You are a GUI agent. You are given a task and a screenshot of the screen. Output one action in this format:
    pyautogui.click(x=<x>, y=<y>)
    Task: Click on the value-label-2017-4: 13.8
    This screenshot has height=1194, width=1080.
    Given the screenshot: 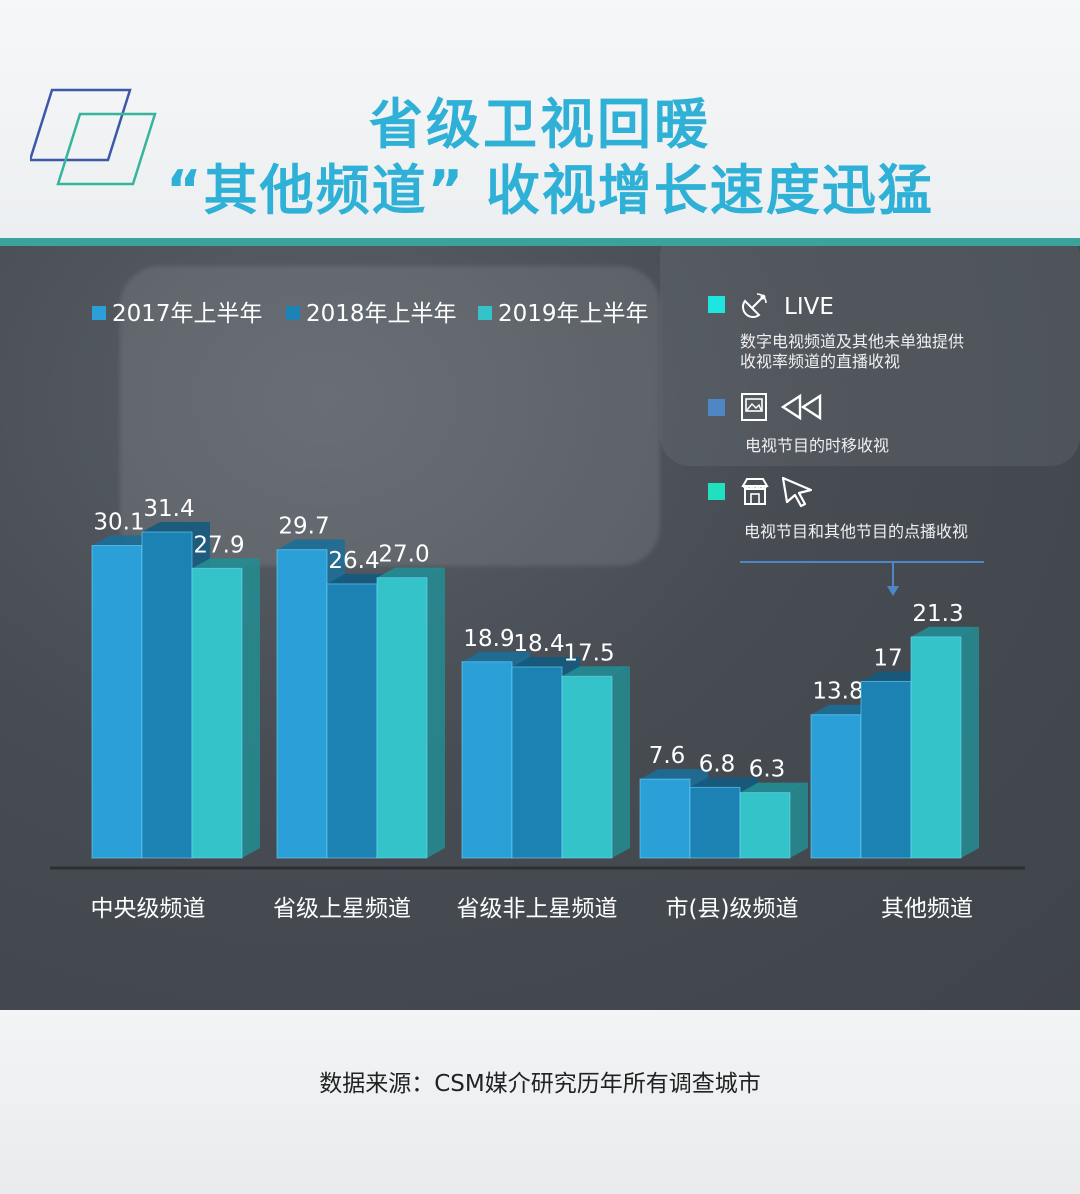 What is the action you would take?
    pyautogui.click(x=837, y=692)
    